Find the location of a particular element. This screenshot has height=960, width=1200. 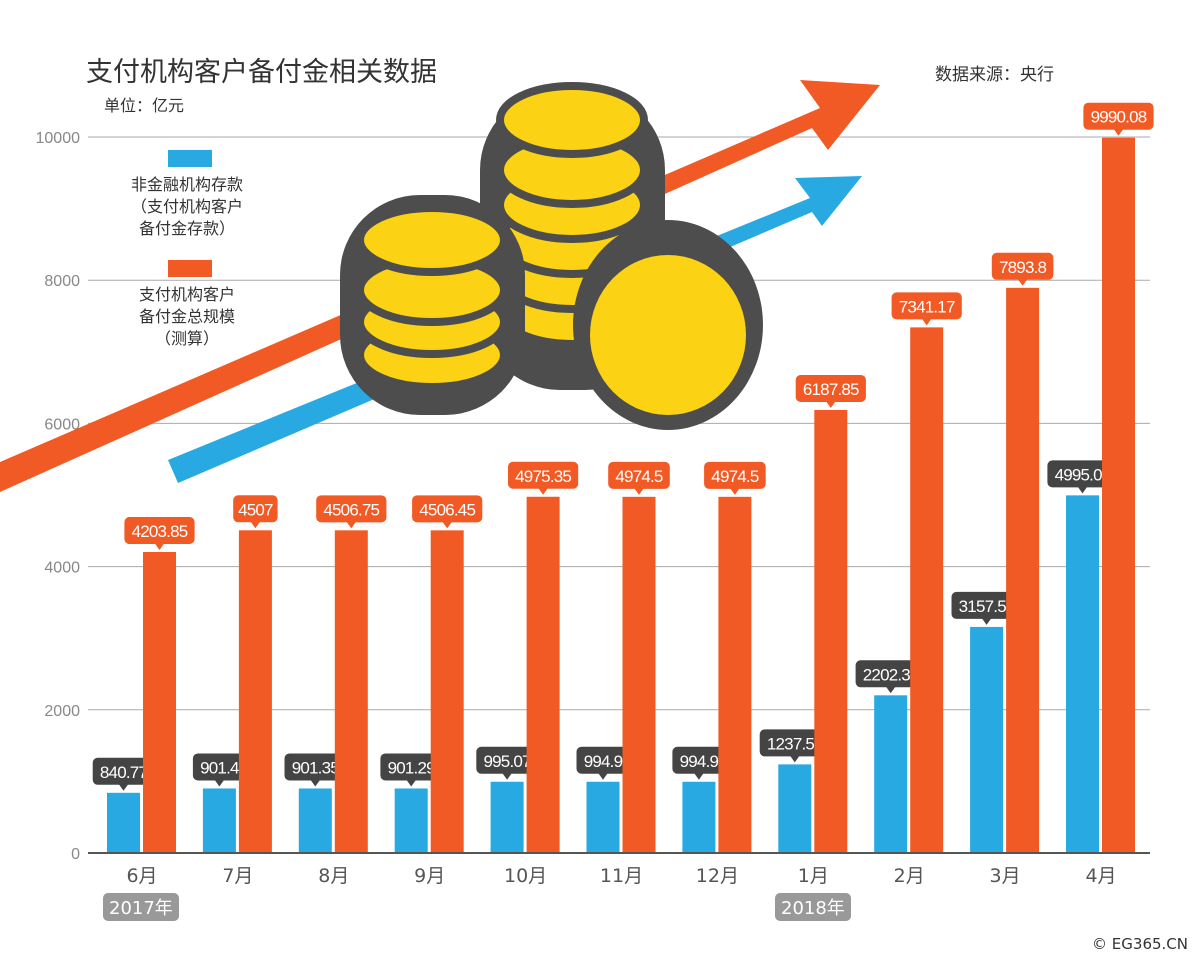

coin-stack-icon is located at coordinates (551, 256).